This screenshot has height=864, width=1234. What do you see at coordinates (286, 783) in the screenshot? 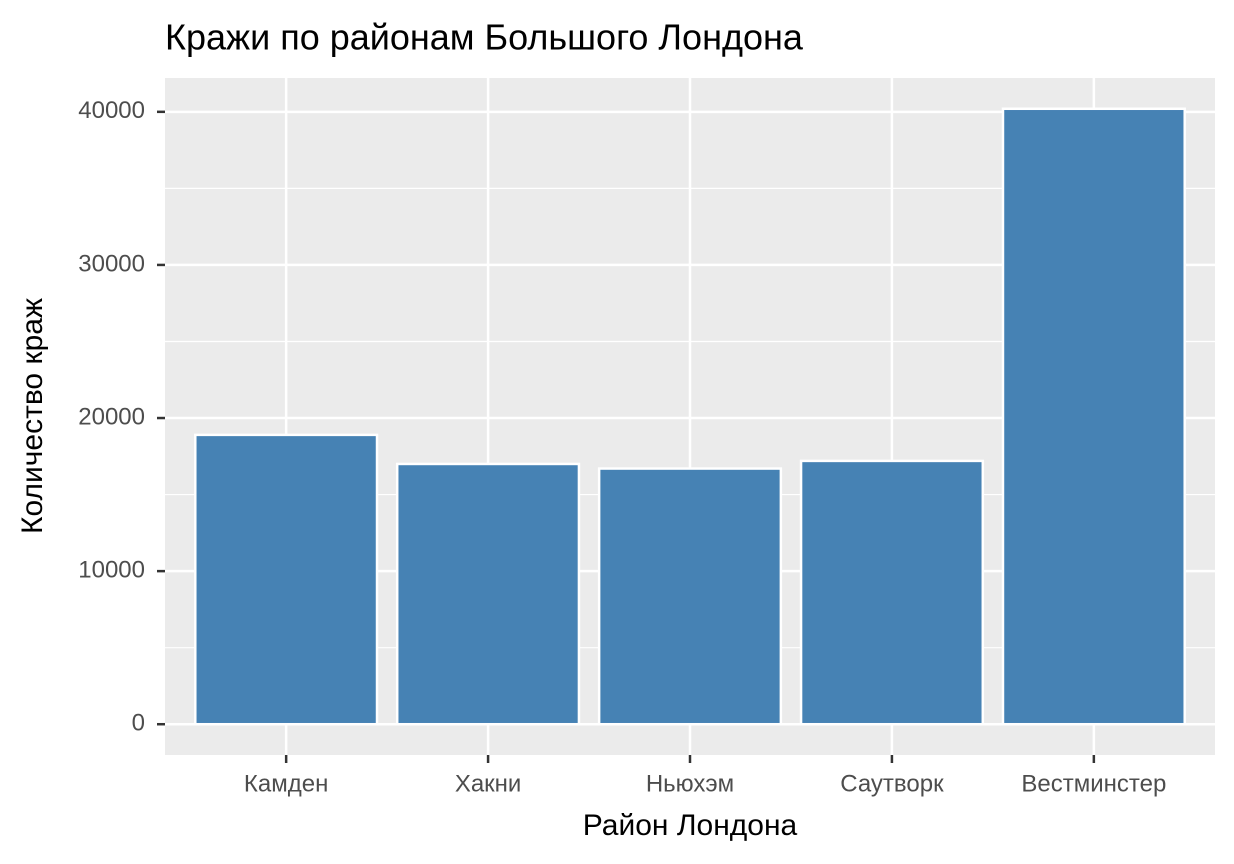
I see `x-tick-label: Камден` at bounding box center [286, 783].